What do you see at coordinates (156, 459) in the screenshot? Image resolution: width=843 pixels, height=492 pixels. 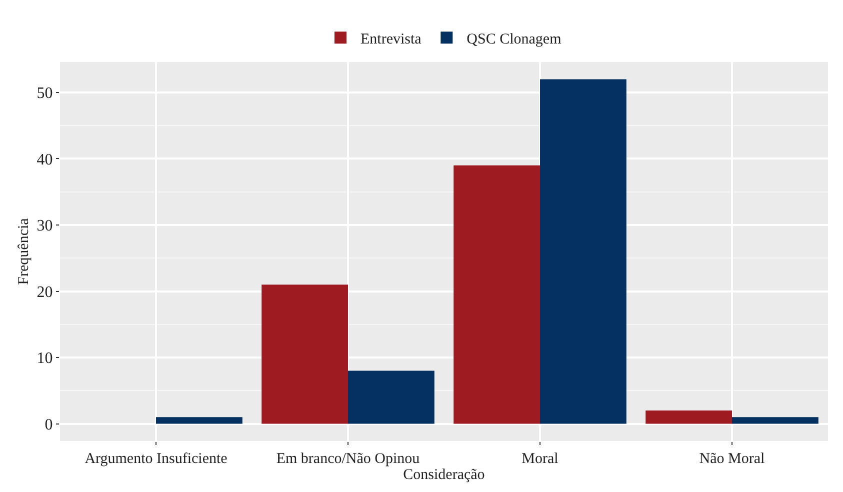 I see `x-tick-label: Argumento Insuficiente` at bounding box center [156, 459].